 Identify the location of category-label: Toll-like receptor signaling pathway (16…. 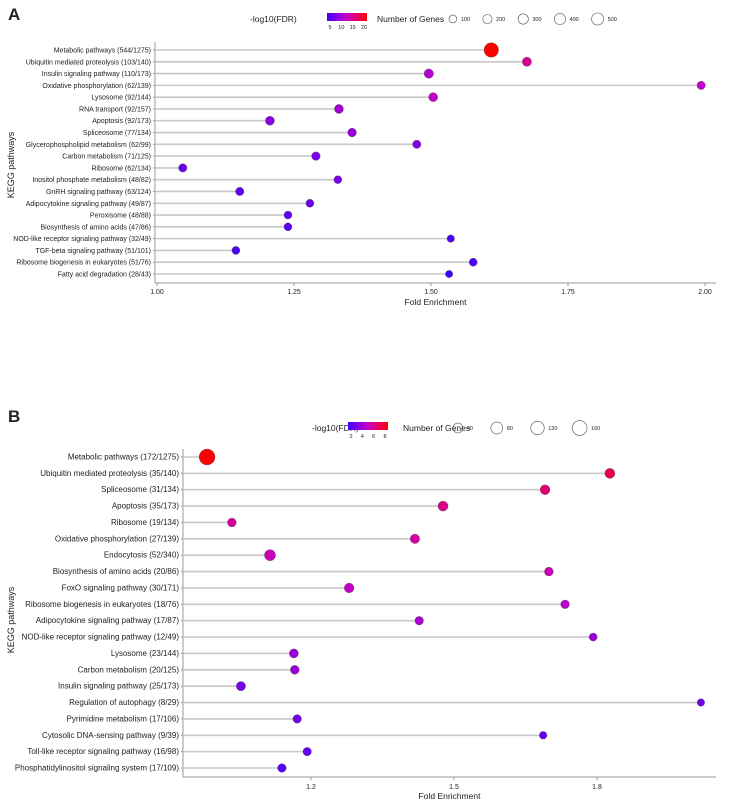
(103, 751).